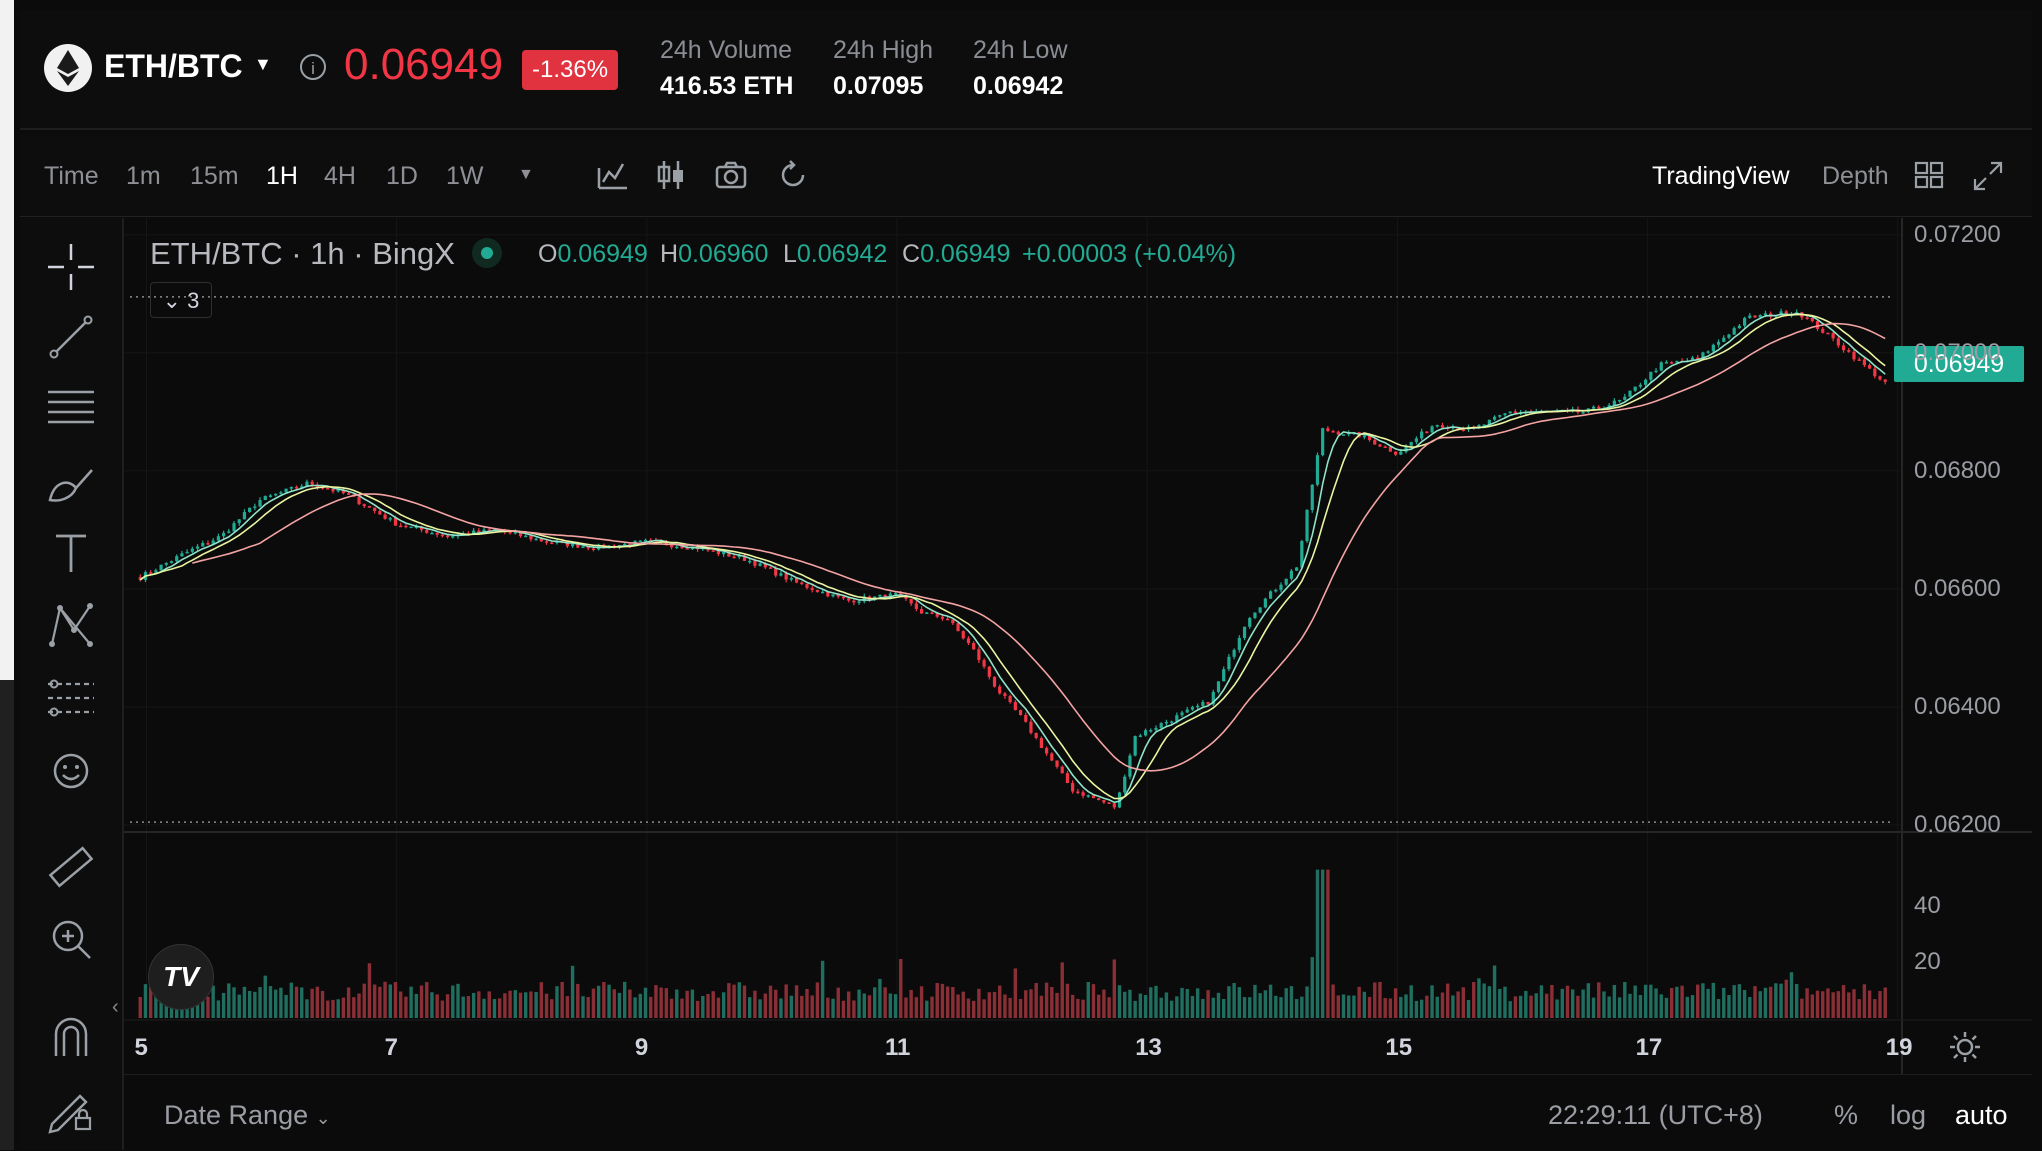 This screenshot has width=2042, height=1151. I want to click on drawing-toolbar, so click(72, 684).